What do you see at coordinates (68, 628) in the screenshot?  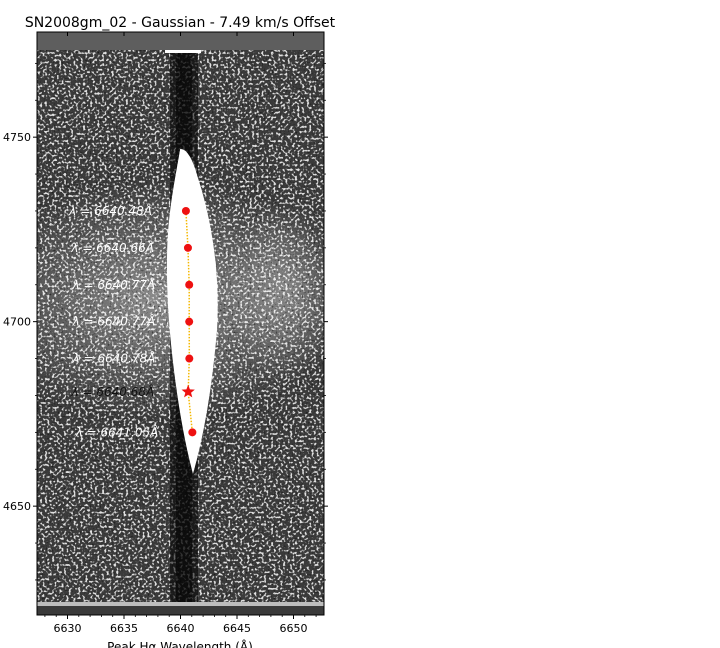 I see `x-tick-label: 6630` at bounding box center [68, 628].